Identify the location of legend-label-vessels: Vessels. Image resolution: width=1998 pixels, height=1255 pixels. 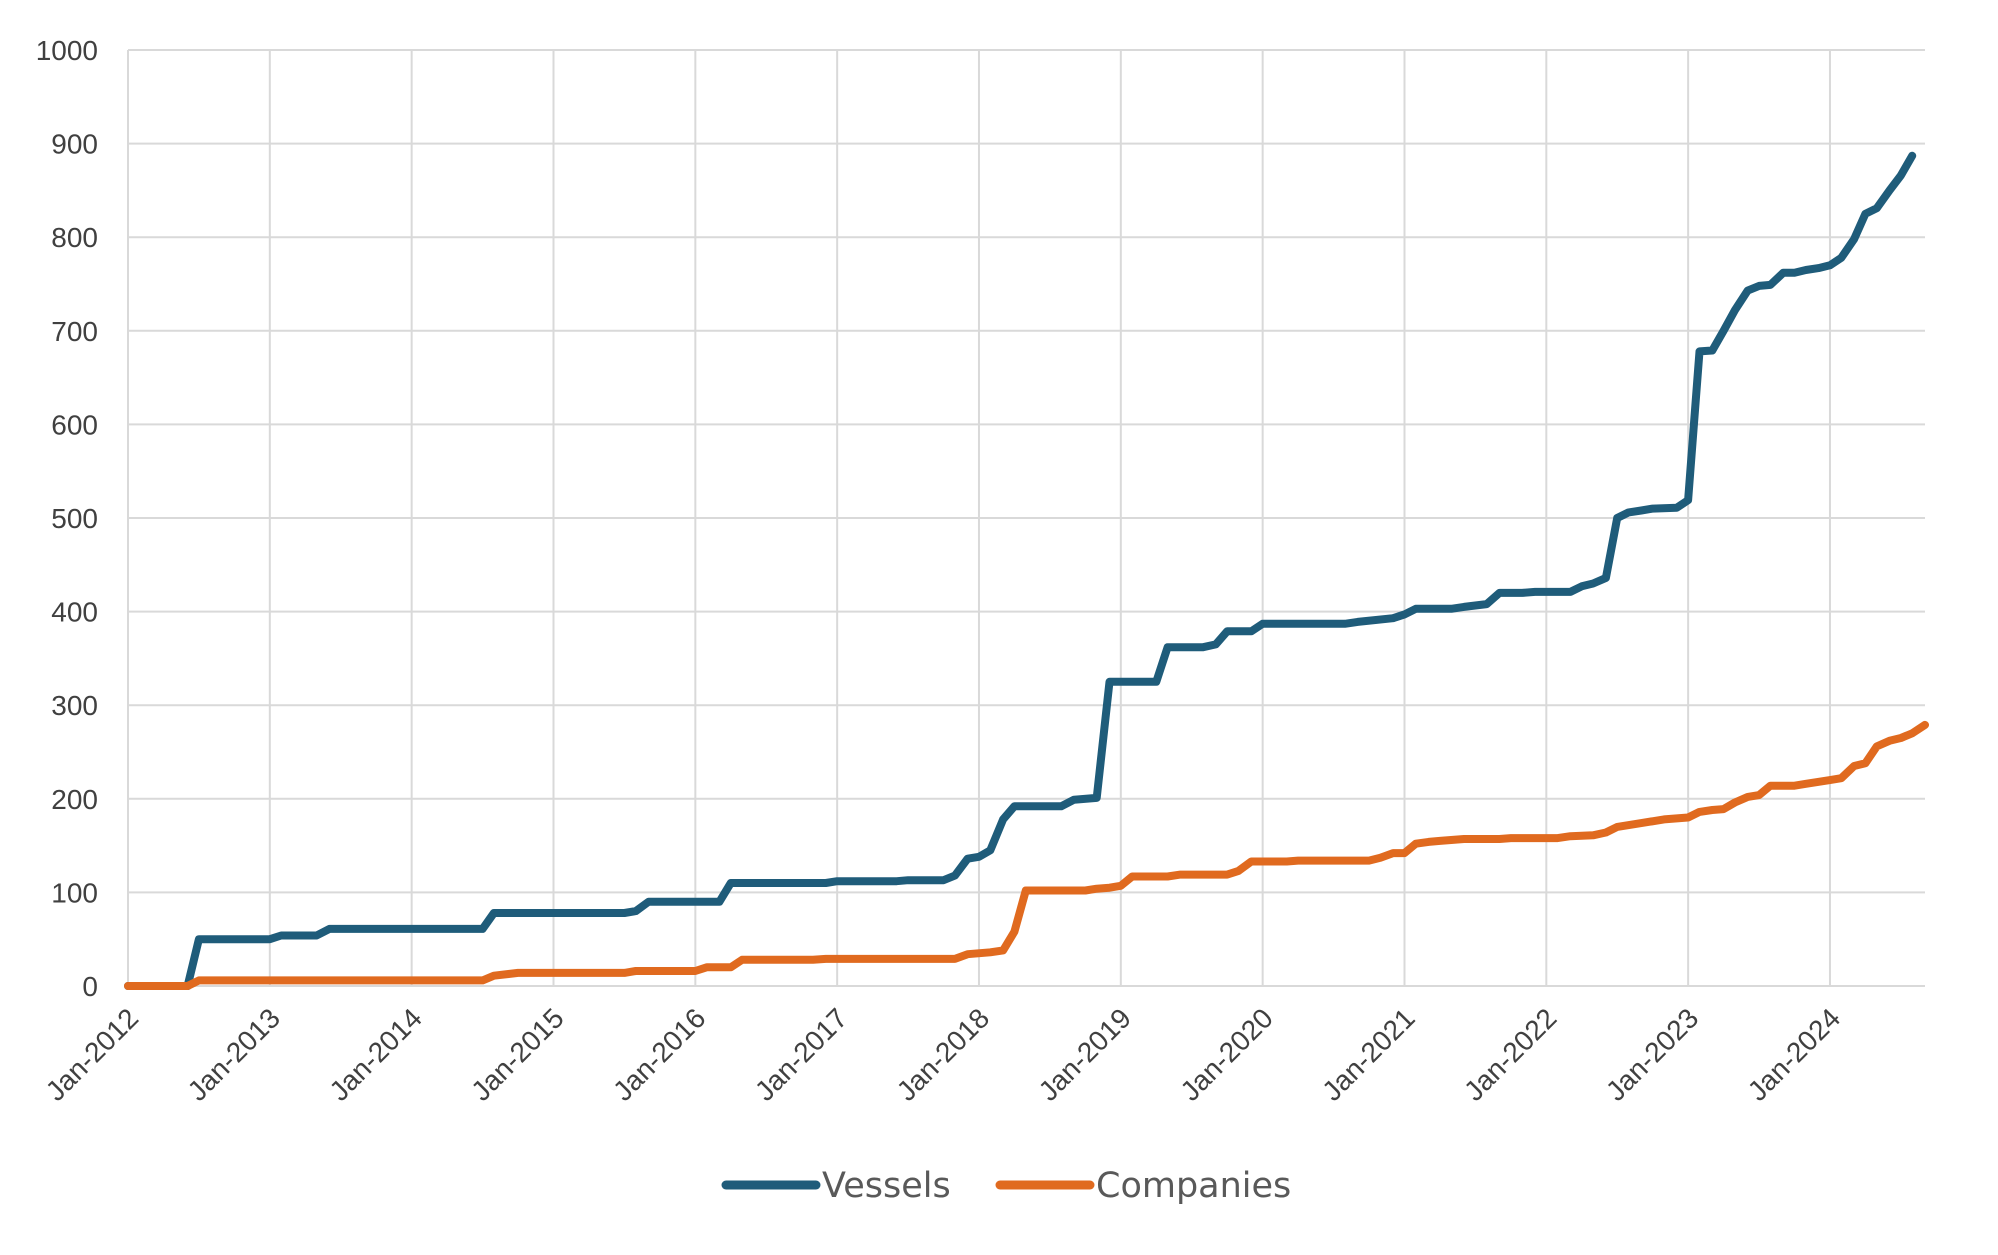
(886, 1186).